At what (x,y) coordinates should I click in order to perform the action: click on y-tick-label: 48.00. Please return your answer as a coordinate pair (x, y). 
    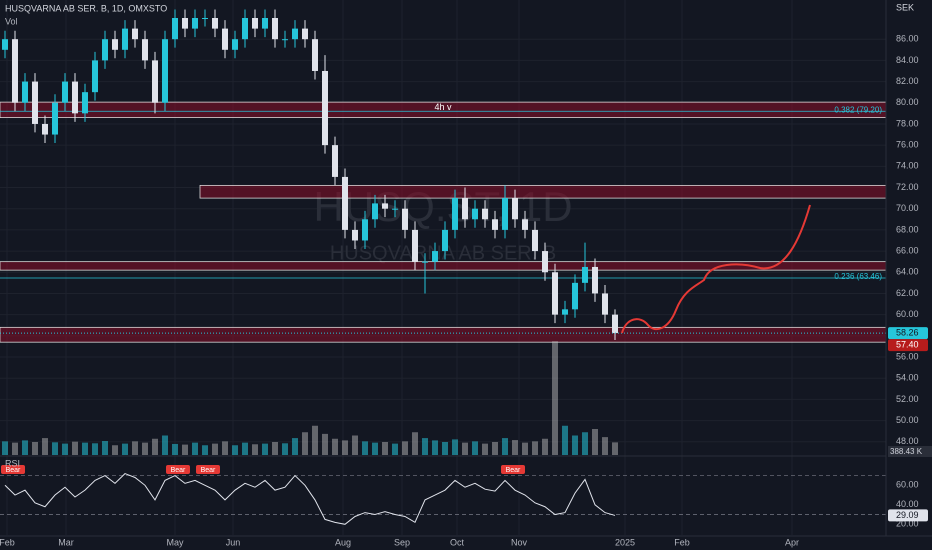
    Looking at the image, I should click on (907, 441).